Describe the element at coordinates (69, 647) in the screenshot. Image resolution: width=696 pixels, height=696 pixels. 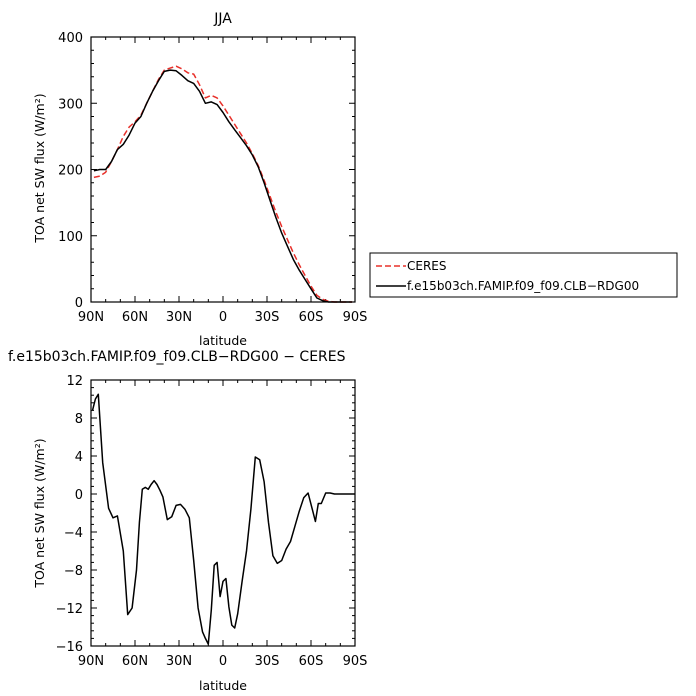
I see `bottom-y-tick-label: −16` at that location.